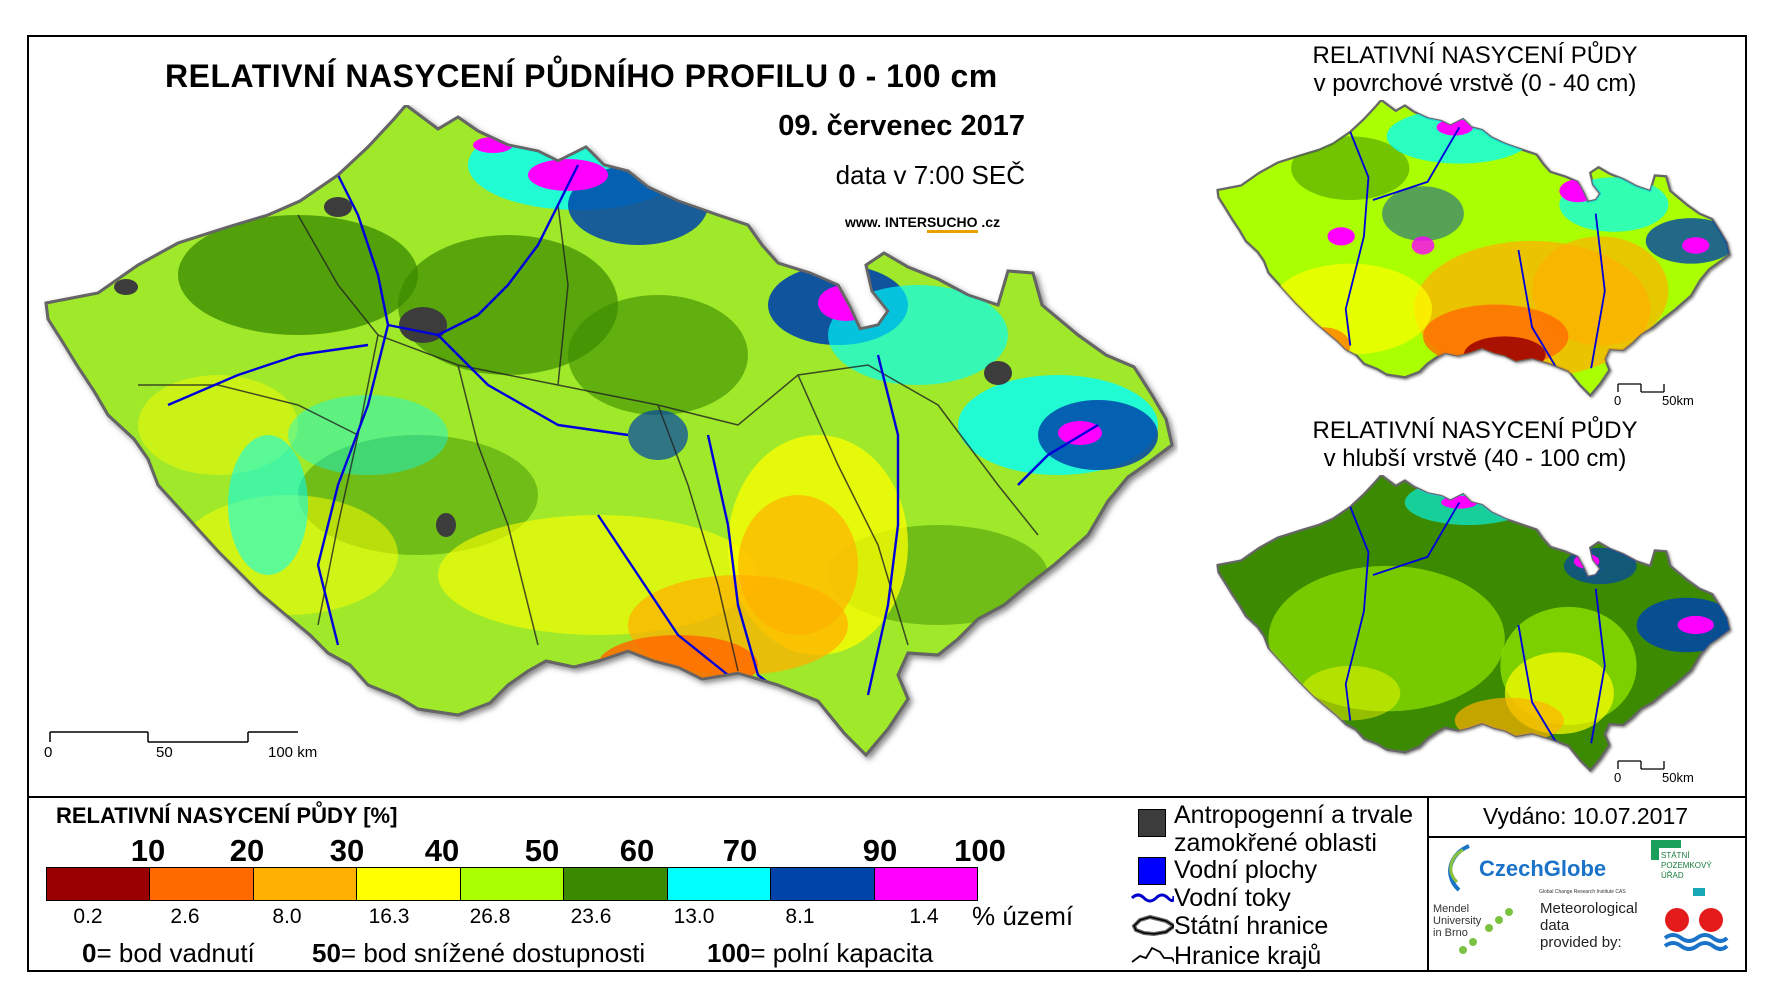 This screenshot has height=1003, width=1772. What do you see at coordinates (880, 850) in the screenshot?
I see `legend-tick-90: 90` at bounding box center [880, 850].